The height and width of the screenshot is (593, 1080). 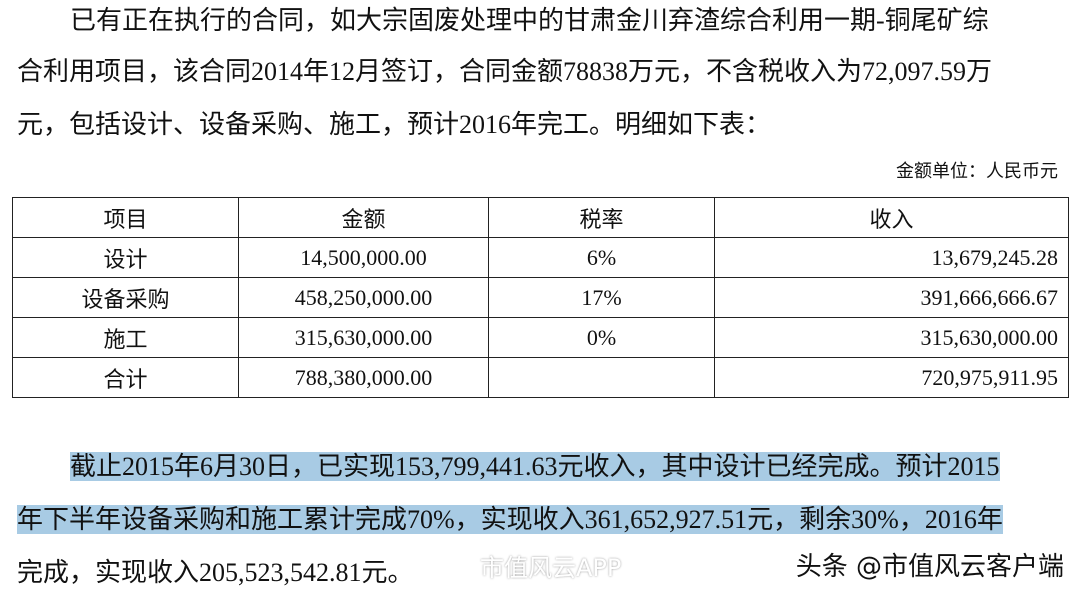 What do you see at coordinates (125, 377) in the screenshot?
I see `cell: 合计` at bounding box center [125, 377].